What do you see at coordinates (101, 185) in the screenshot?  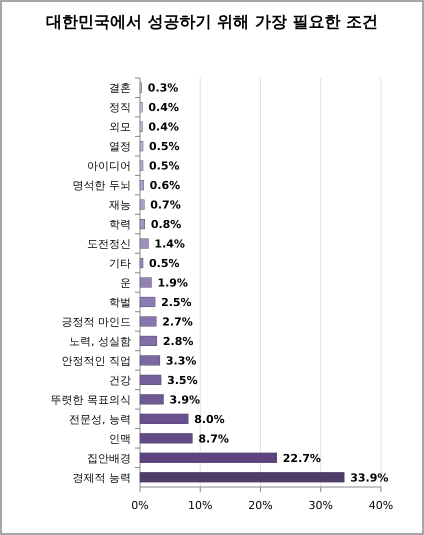 I see `y-tick-label: 명석한 두뇌` at bounding box center [101, 185].